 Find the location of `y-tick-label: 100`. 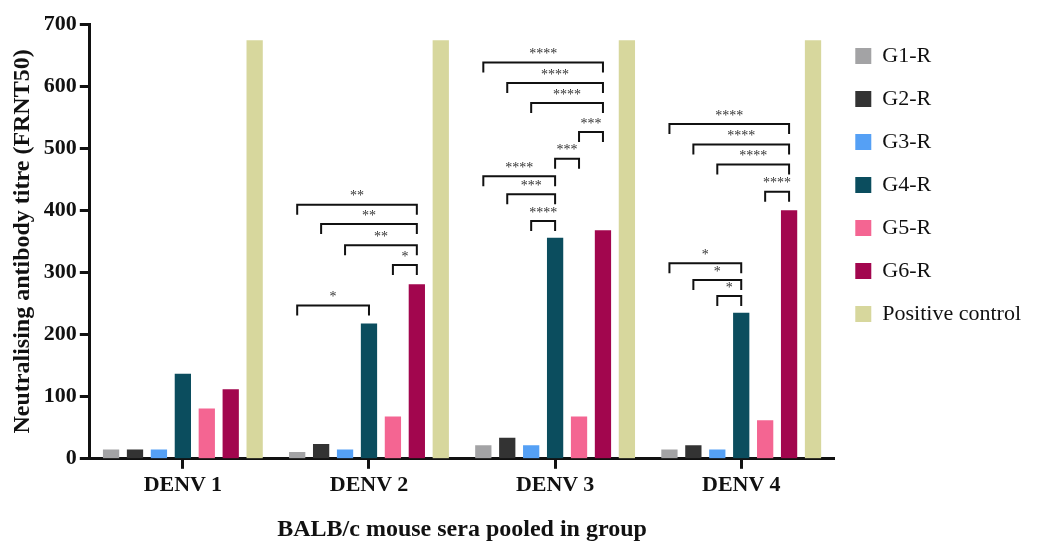

y-tick-label: 100 is located at coordinates (60, 395).